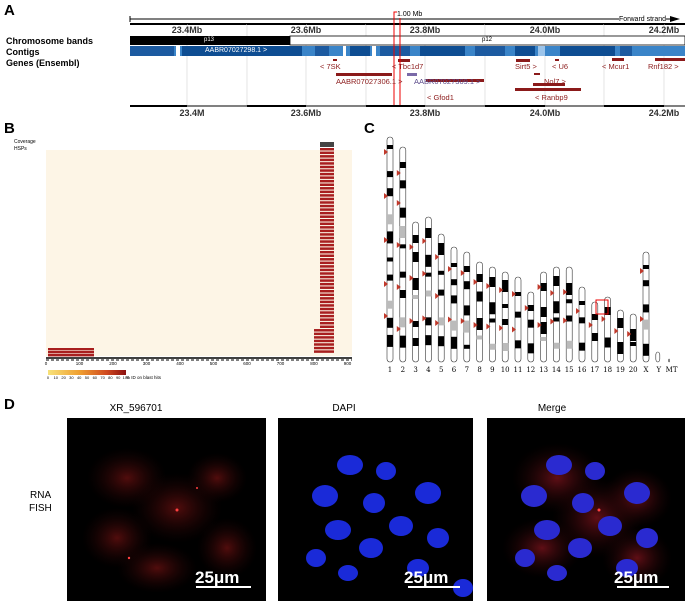  Describe the element at coordinates (113, 363) in the screenshot. I see `axis-tick-label: 200` at that location.